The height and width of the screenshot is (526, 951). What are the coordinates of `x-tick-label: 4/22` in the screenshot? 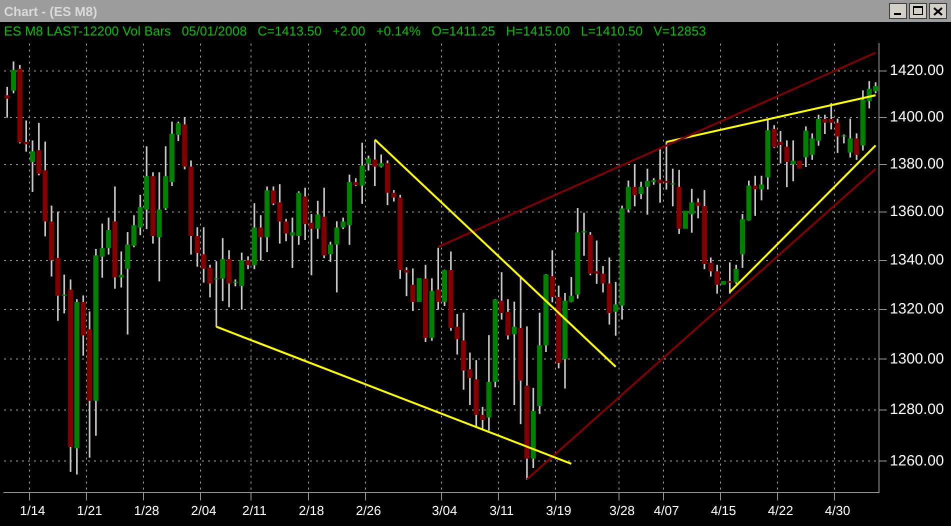 It's located at (781, 510).